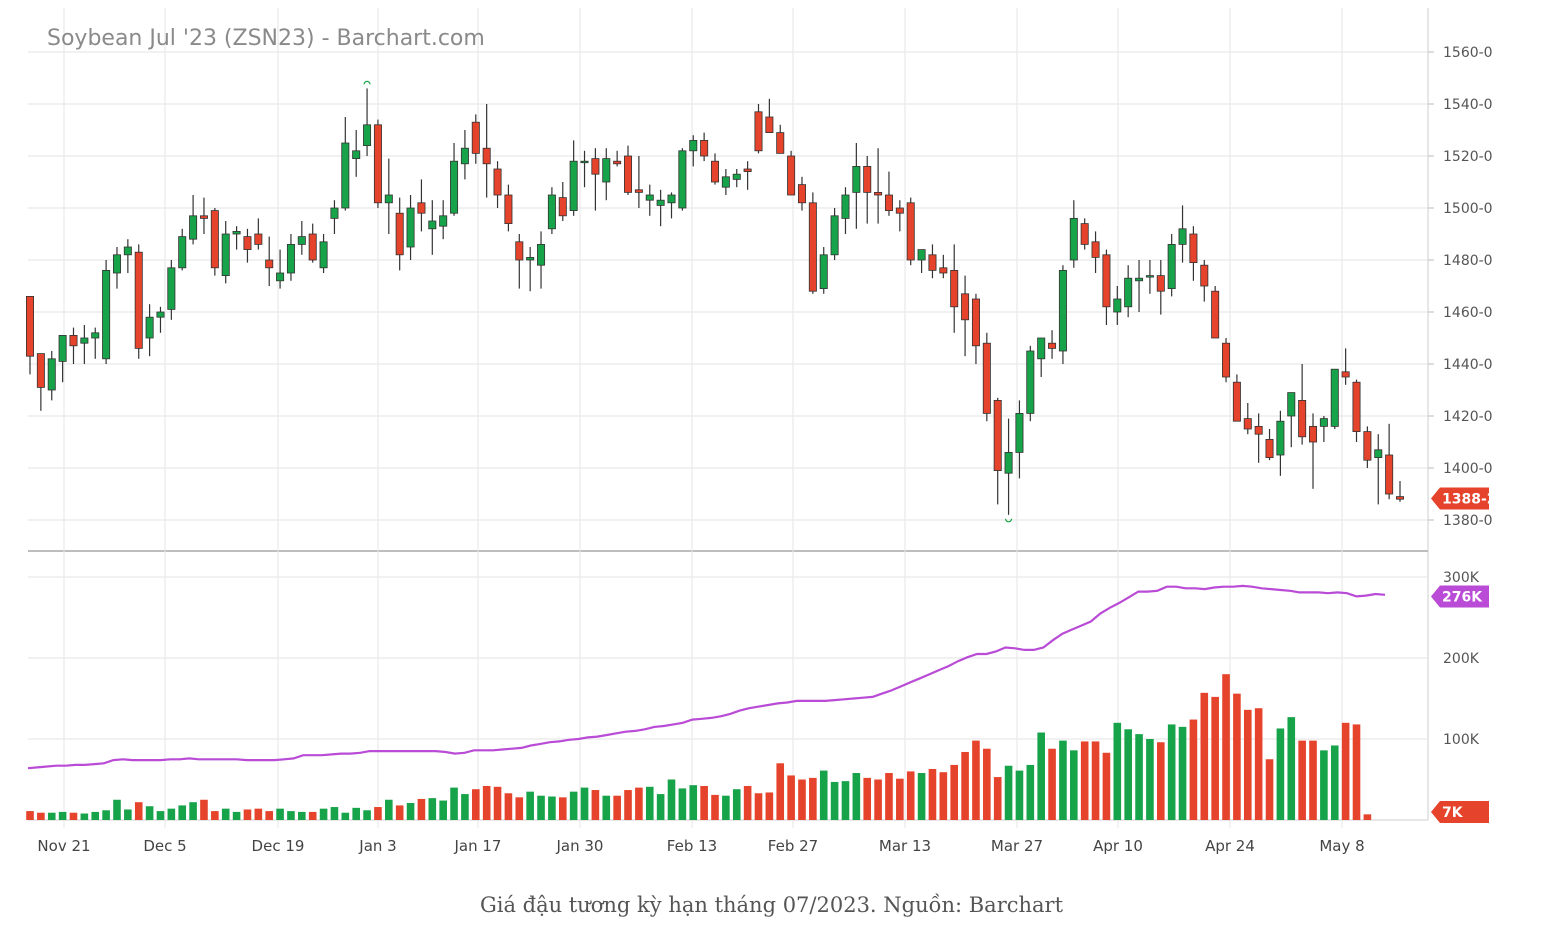 The image size is (1543, 926). What do you see at coordinates (1468, 365) in the screenshot?
I see `price-tick-label: 1440-0` at bounding box center [1468, 365].